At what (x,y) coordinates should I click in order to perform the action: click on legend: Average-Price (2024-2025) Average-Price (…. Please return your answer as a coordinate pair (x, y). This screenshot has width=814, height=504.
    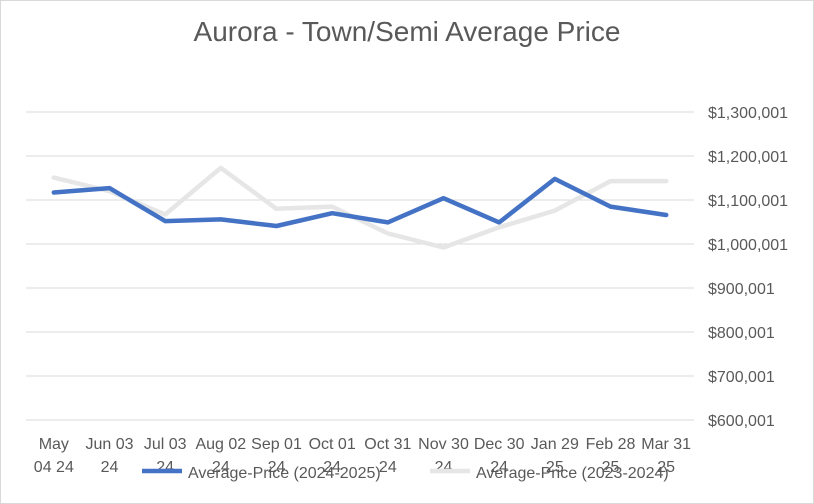
    Looking at the image, I should click on (405, 473).